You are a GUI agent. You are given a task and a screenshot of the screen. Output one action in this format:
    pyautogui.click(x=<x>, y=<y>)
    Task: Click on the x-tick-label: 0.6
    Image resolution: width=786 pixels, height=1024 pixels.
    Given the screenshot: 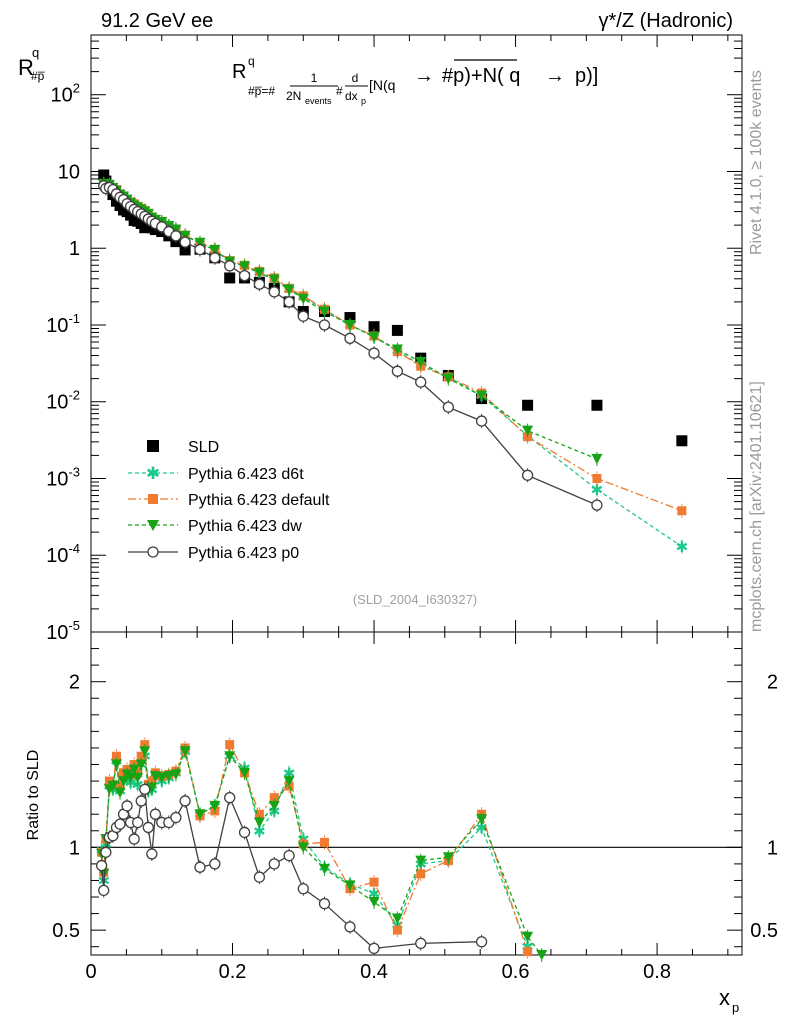 What is the action you would take?
    pyautogui.click(x=516, y=972)
    